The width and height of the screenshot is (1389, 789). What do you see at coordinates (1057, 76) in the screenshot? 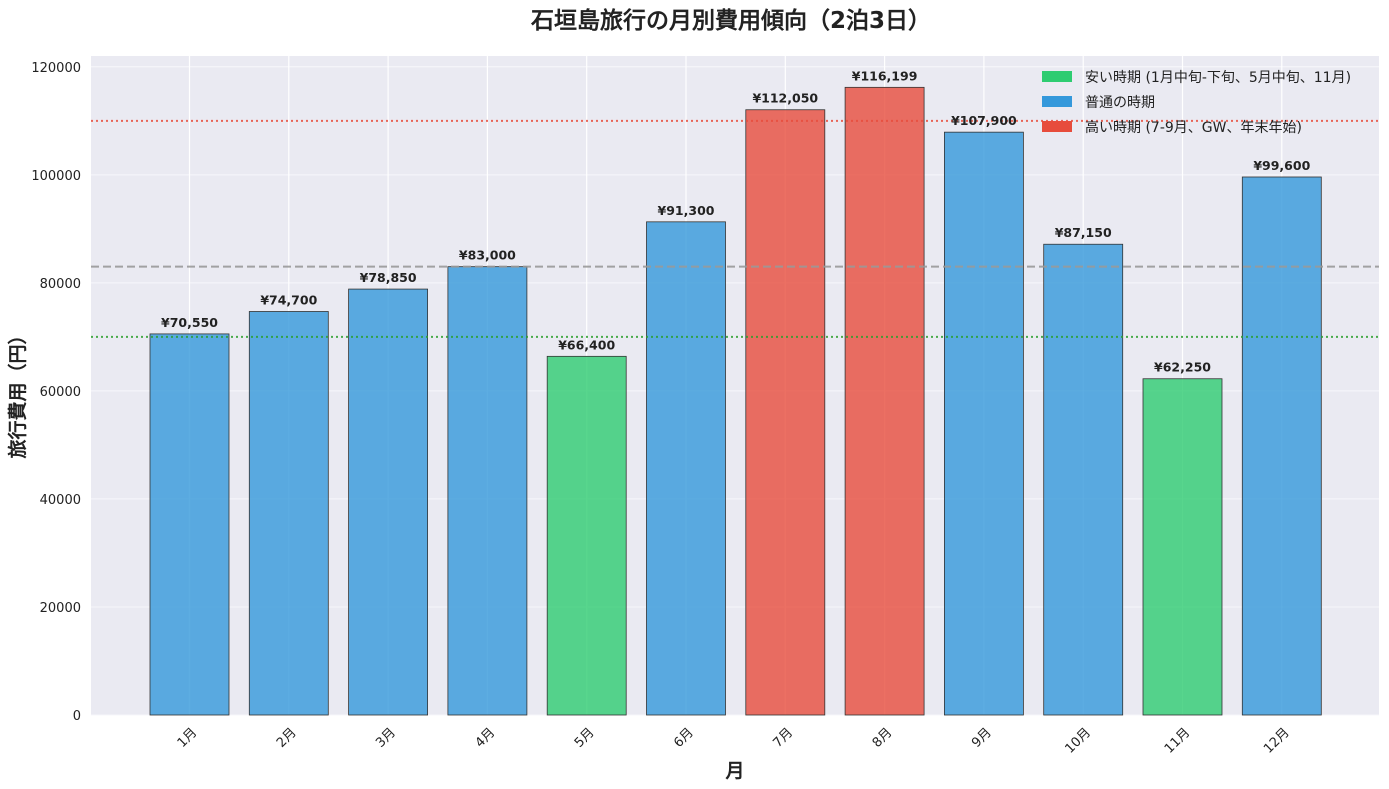
I see `legend-swatch-cheap` at bounding box center [1057, 76].